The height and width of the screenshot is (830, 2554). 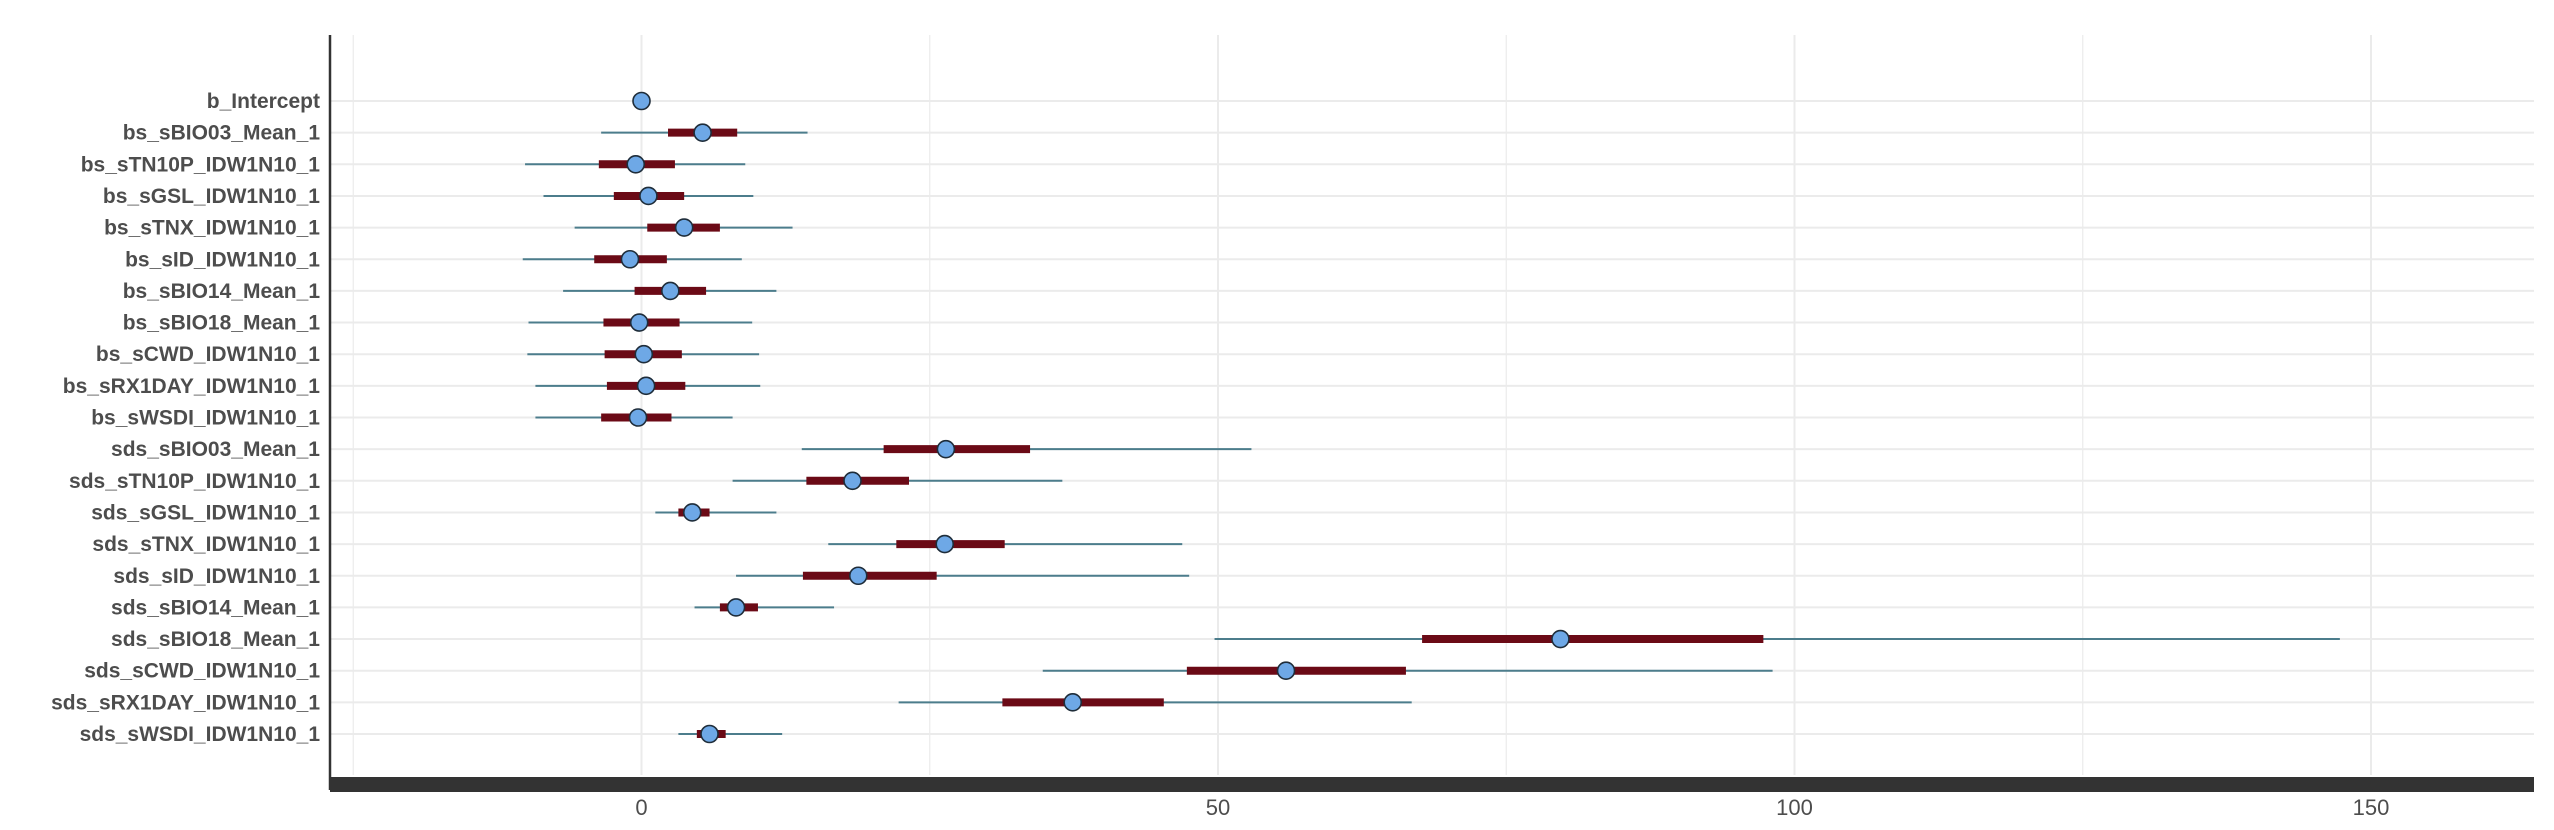 I want to click on parameter-label: bs_sCWD_IDW1N10_1, so click(x=208, y=354).